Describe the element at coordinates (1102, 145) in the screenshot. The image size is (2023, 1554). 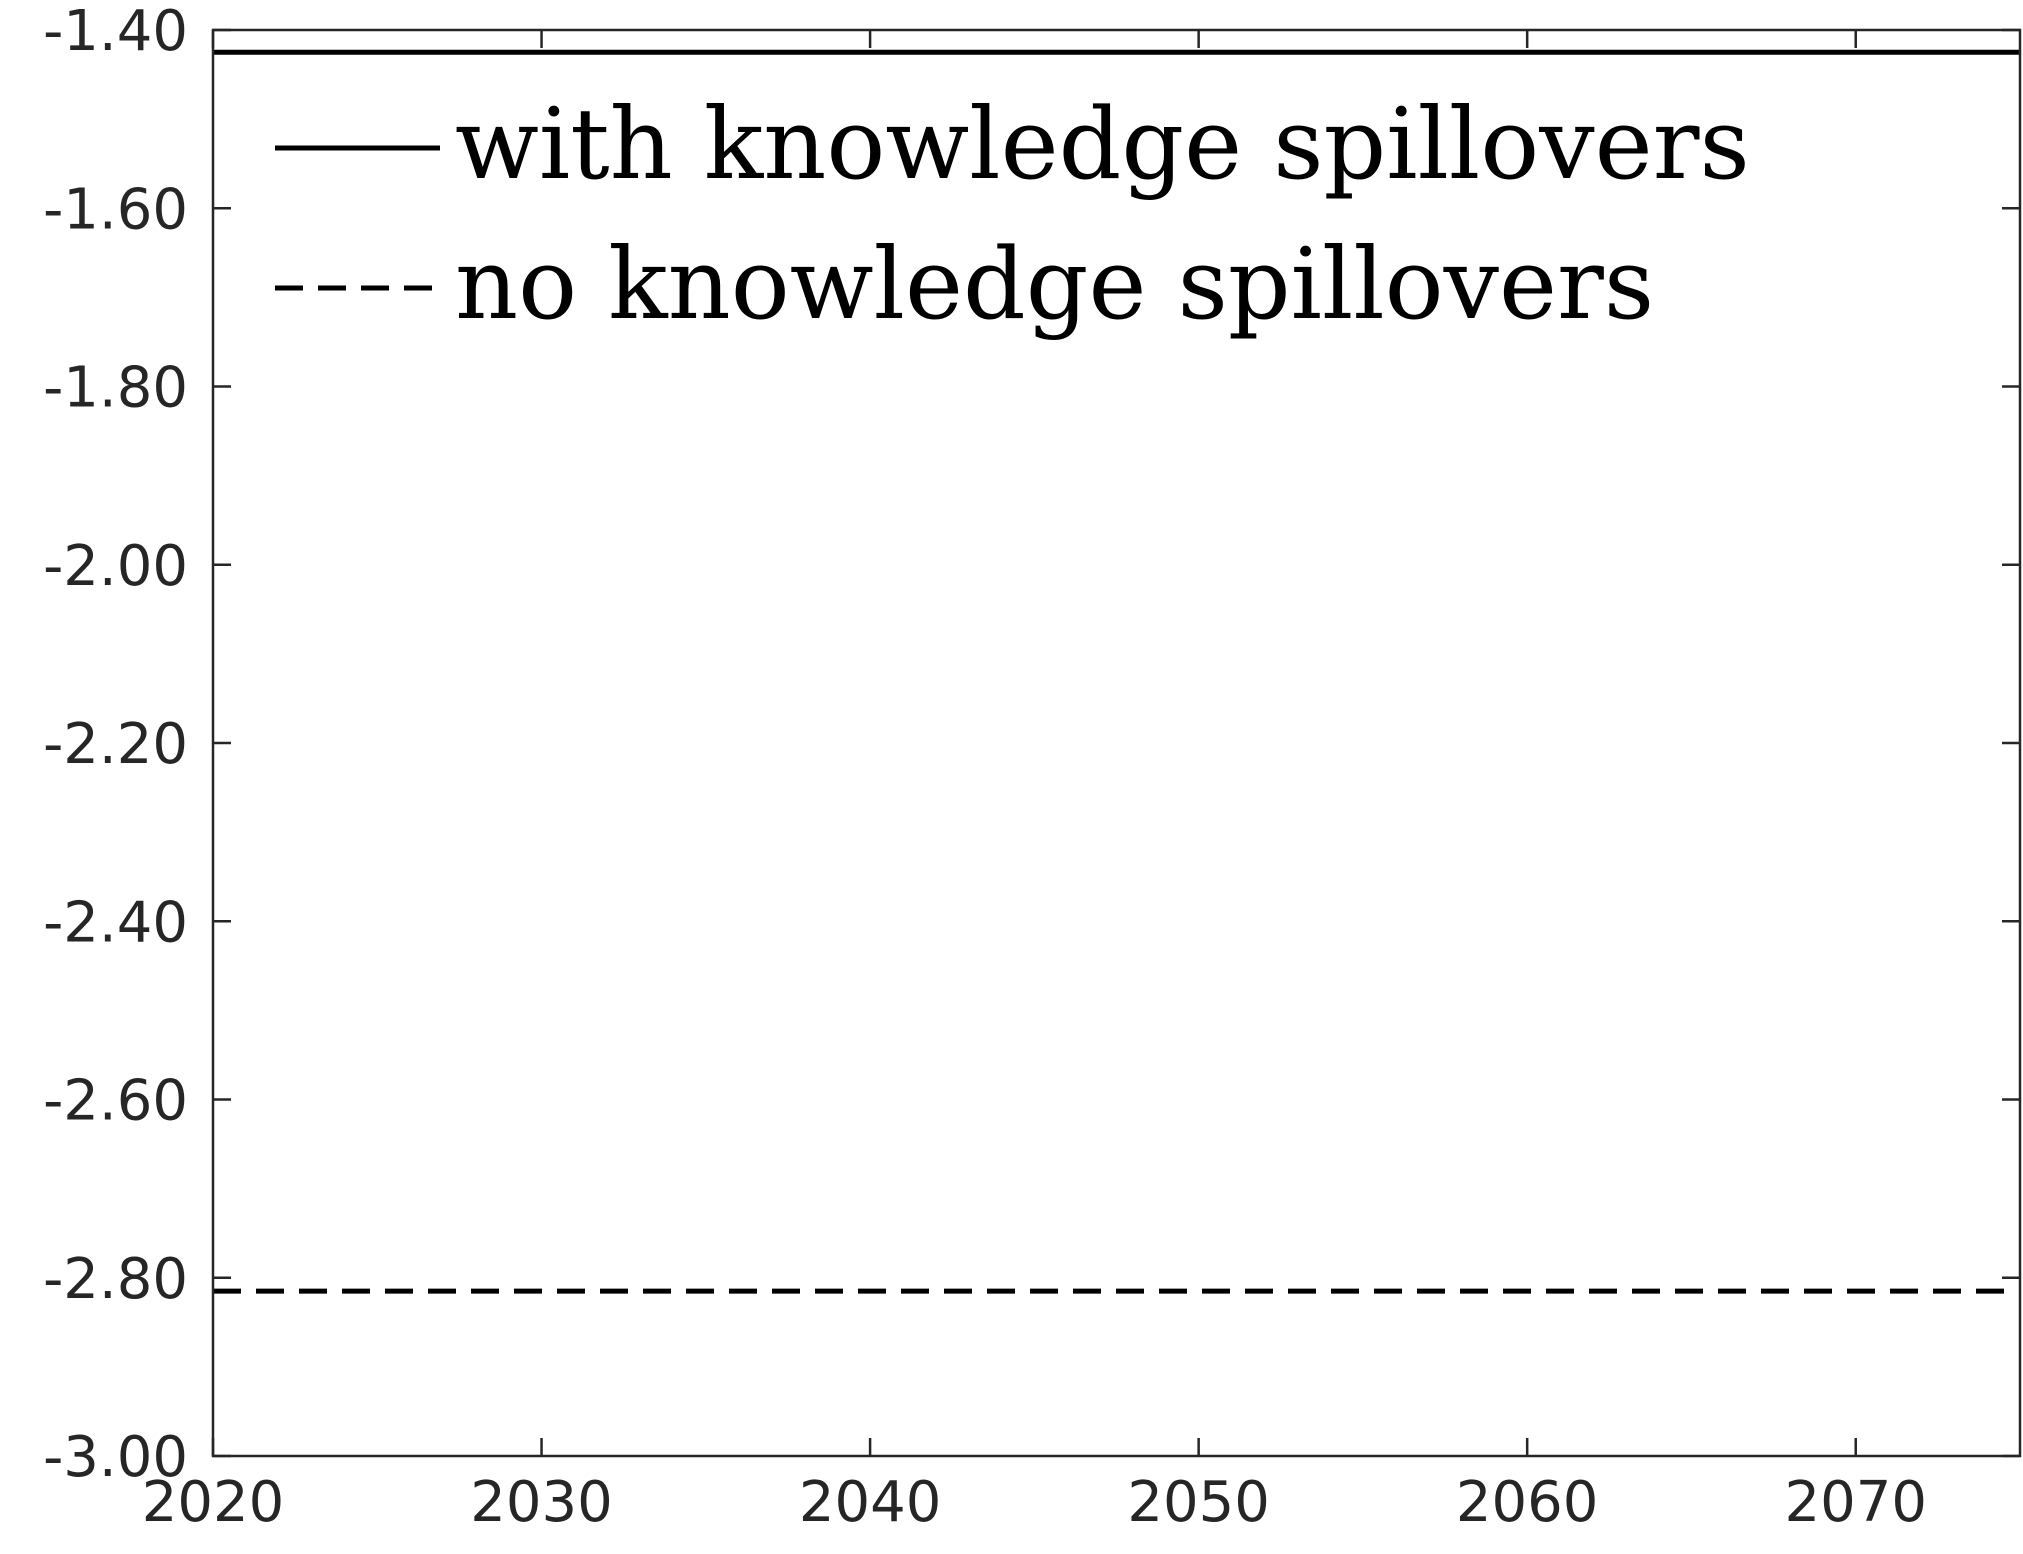
I see `legend-label: with knowledge spillovers` at that location.